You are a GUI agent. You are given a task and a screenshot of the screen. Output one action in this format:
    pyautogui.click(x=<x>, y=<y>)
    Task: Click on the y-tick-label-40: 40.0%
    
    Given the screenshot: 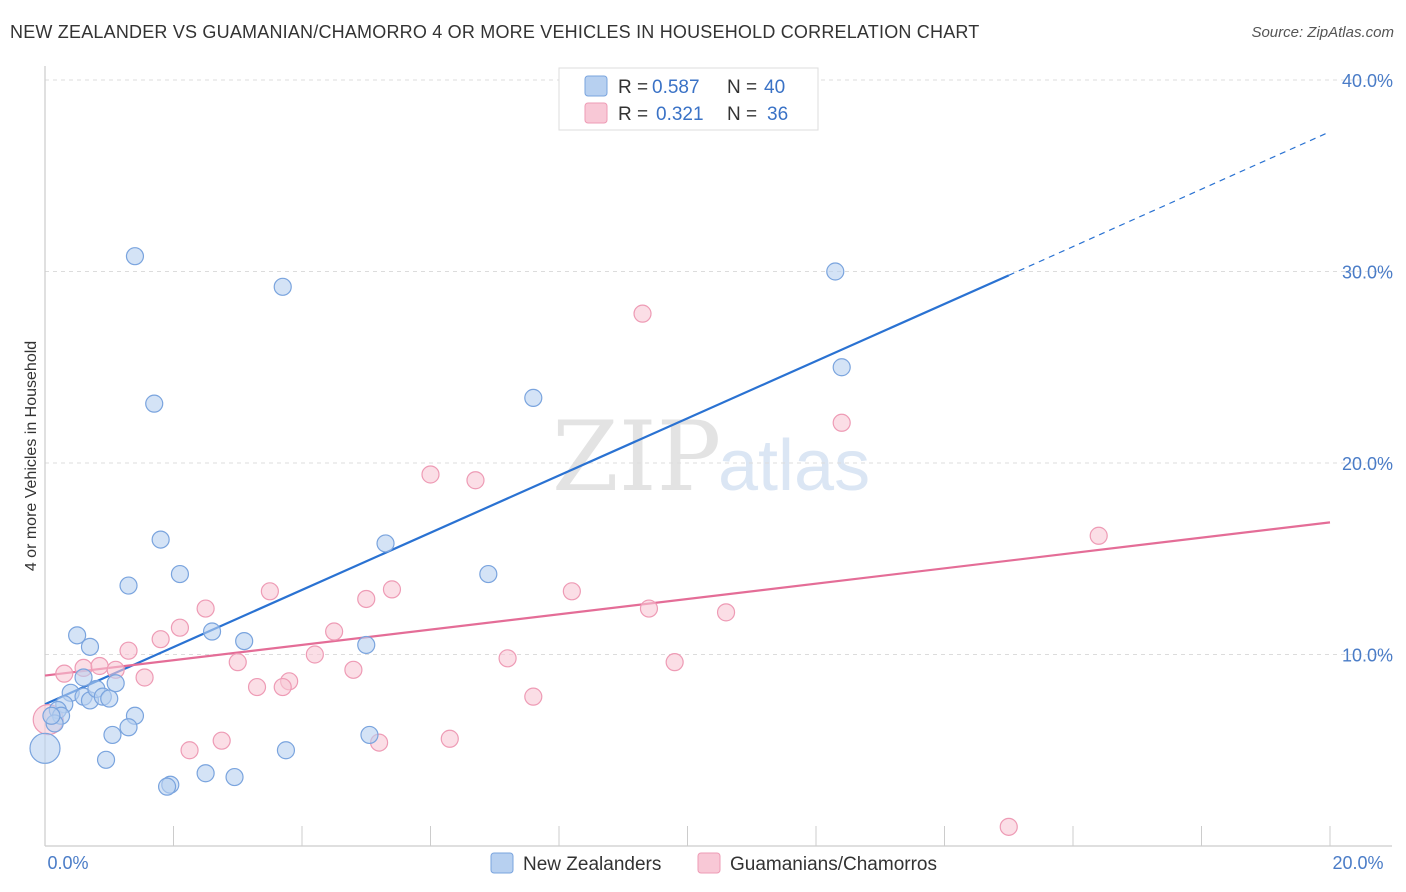 What is the action you would take?
    pyautogui.click(x=1367, y=81)
    